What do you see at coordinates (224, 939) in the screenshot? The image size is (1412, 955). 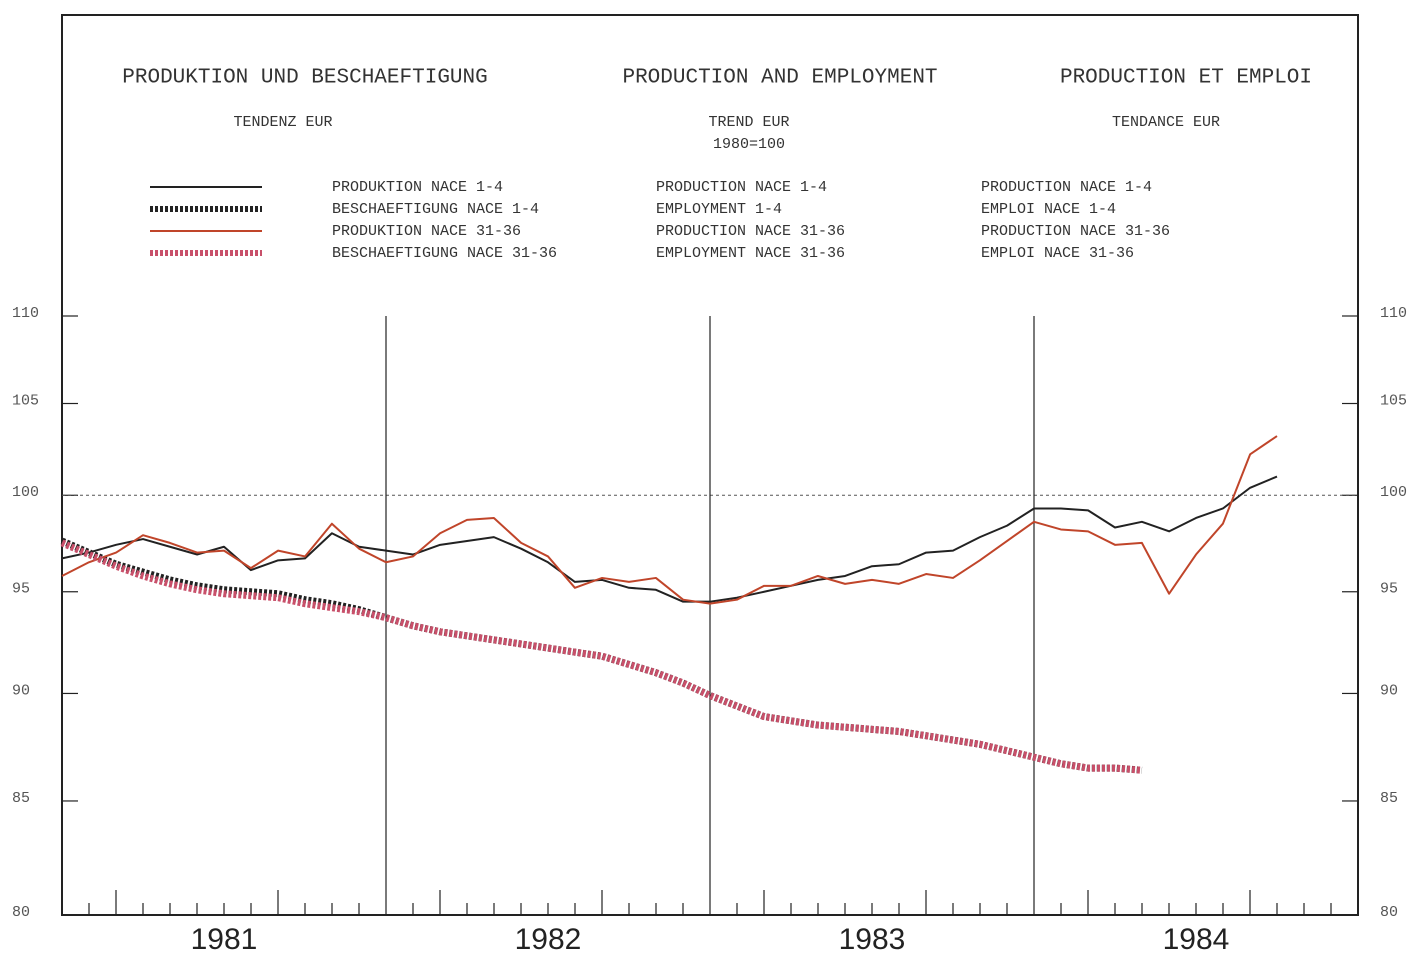 I see `x-tick-label: 1981` at bounding box center [224, 939].